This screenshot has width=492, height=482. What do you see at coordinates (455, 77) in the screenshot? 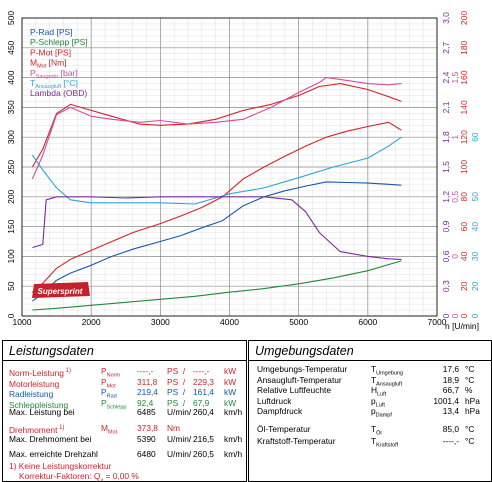
I see `y-tick-boost: 1,5` at bounding box center [455, 77].